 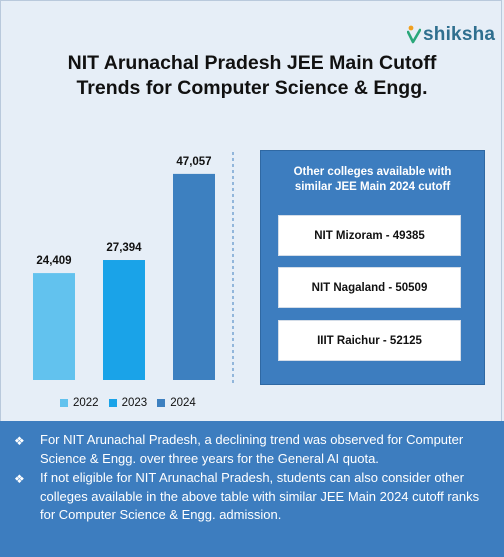 I want to click on bar-2022, so click(x=54, y=326).